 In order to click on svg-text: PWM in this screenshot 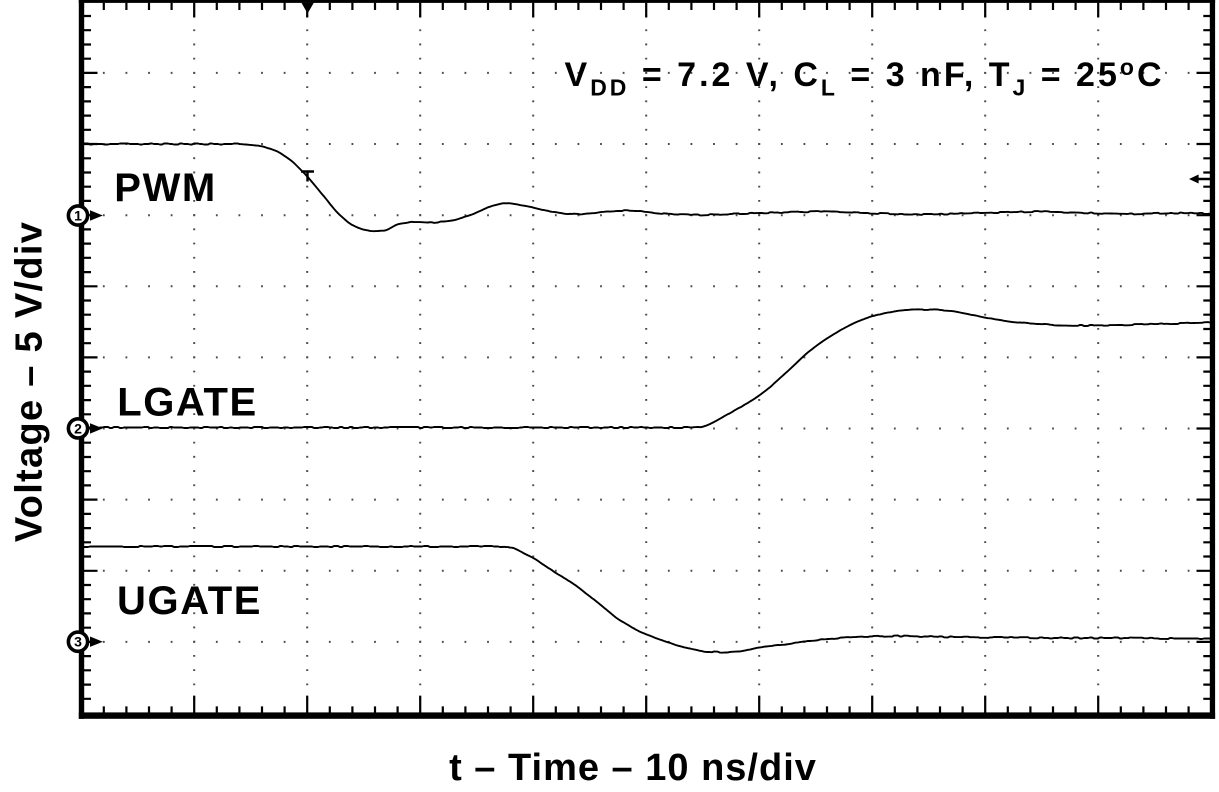, I will do `click(165, 188)`.